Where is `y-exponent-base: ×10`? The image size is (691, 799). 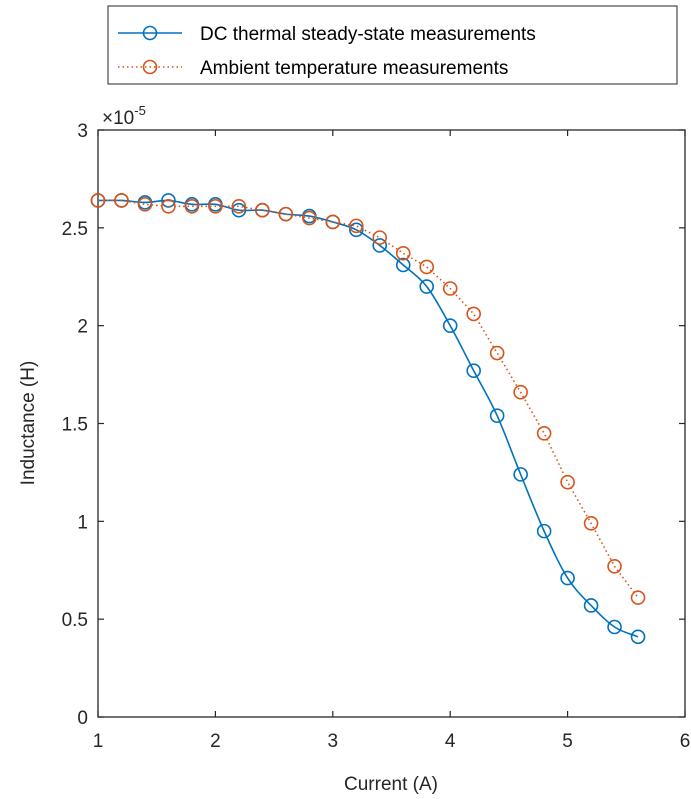 y-exponent-base: ×10 is located at coordinates (118, 118).